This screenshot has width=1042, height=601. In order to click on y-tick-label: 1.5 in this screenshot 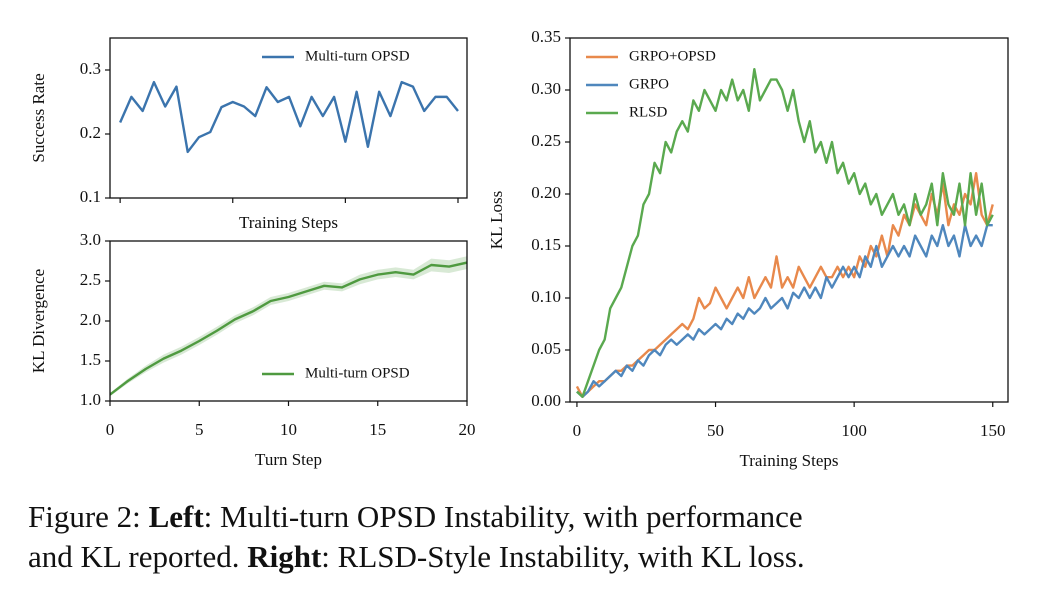, I will do `click(90, 359)`.